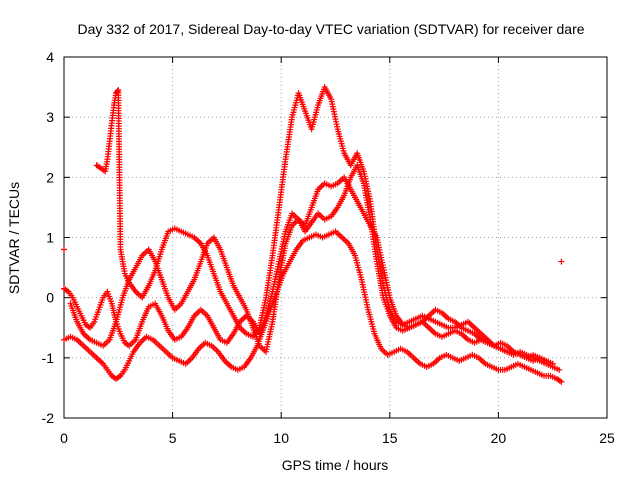  What do you see at coordinates (50, 57) in the screenshot?
I see `y-tick-label: 4` at bounding box center [50, 57].